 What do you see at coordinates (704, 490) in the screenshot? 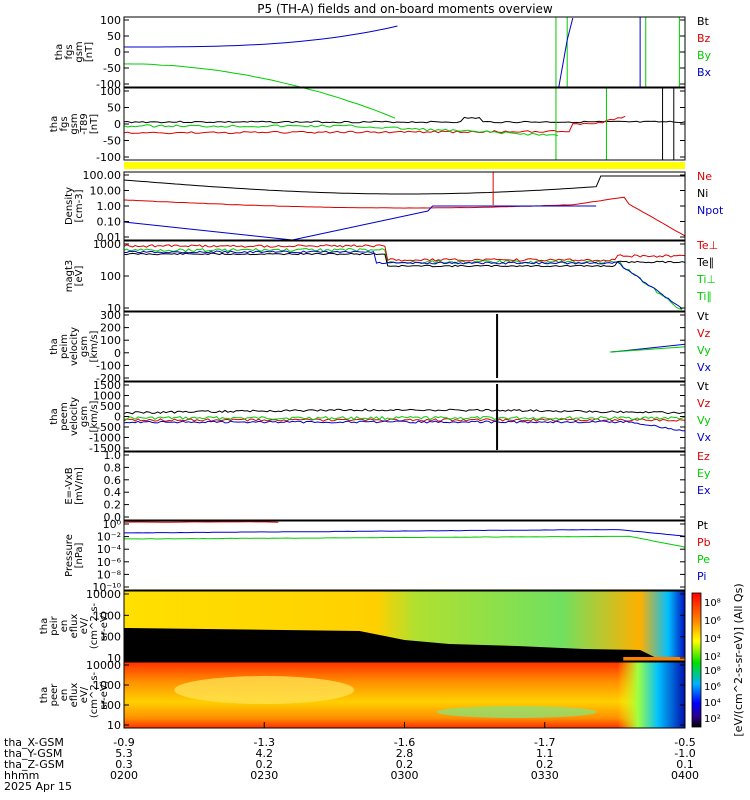
I see `legend-Ex: Ex` at bounding box center [704, 490].